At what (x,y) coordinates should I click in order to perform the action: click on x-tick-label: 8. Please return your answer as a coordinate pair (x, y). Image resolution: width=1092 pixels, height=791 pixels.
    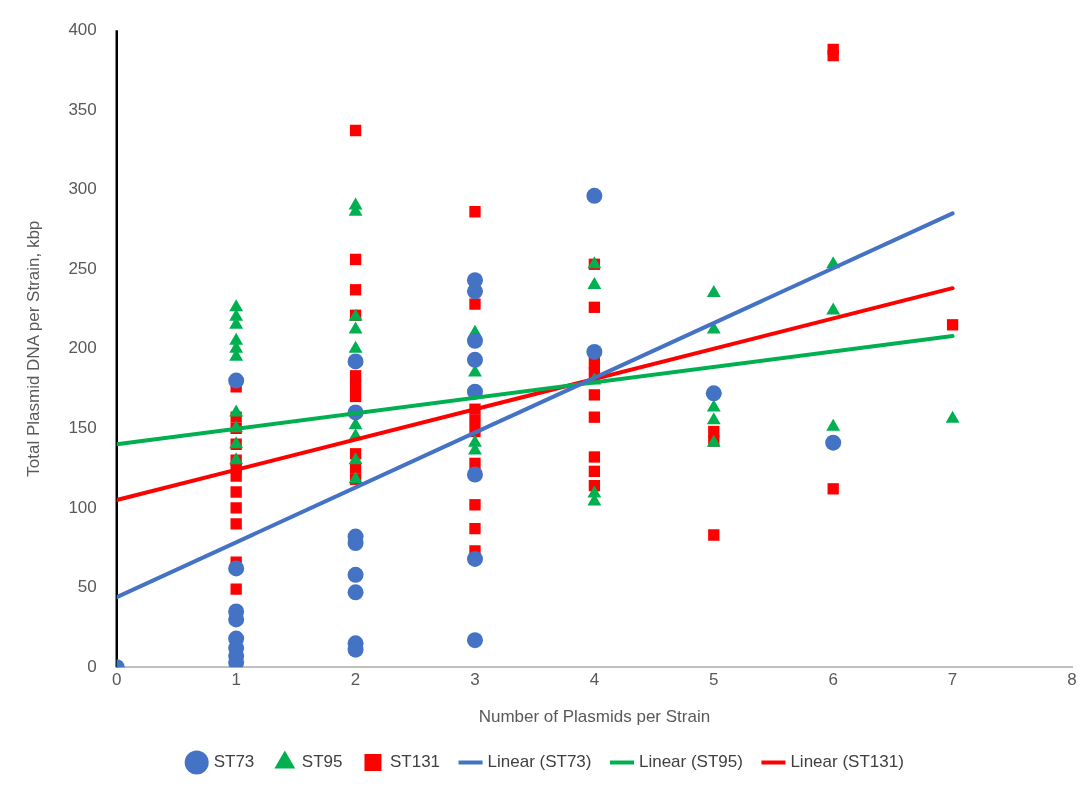
    Looking at the image, I should click on (1072, 680).